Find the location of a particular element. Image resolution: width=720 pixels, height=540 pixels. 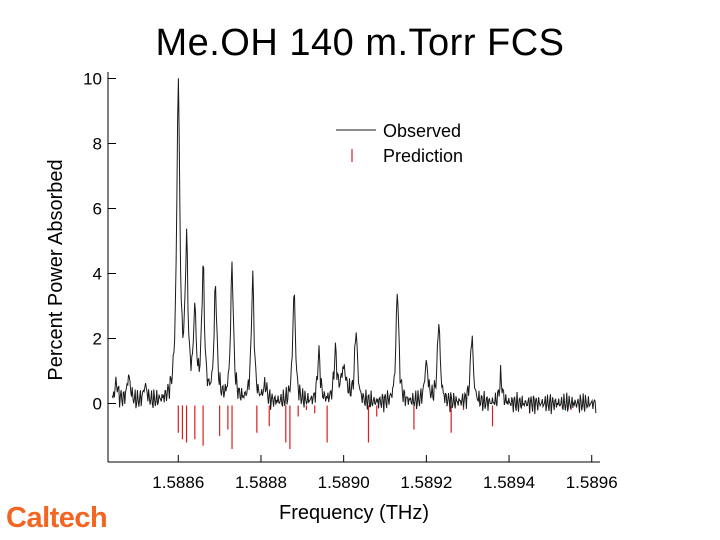

y-tick-label: 6 is located at coordinates (97, 209).